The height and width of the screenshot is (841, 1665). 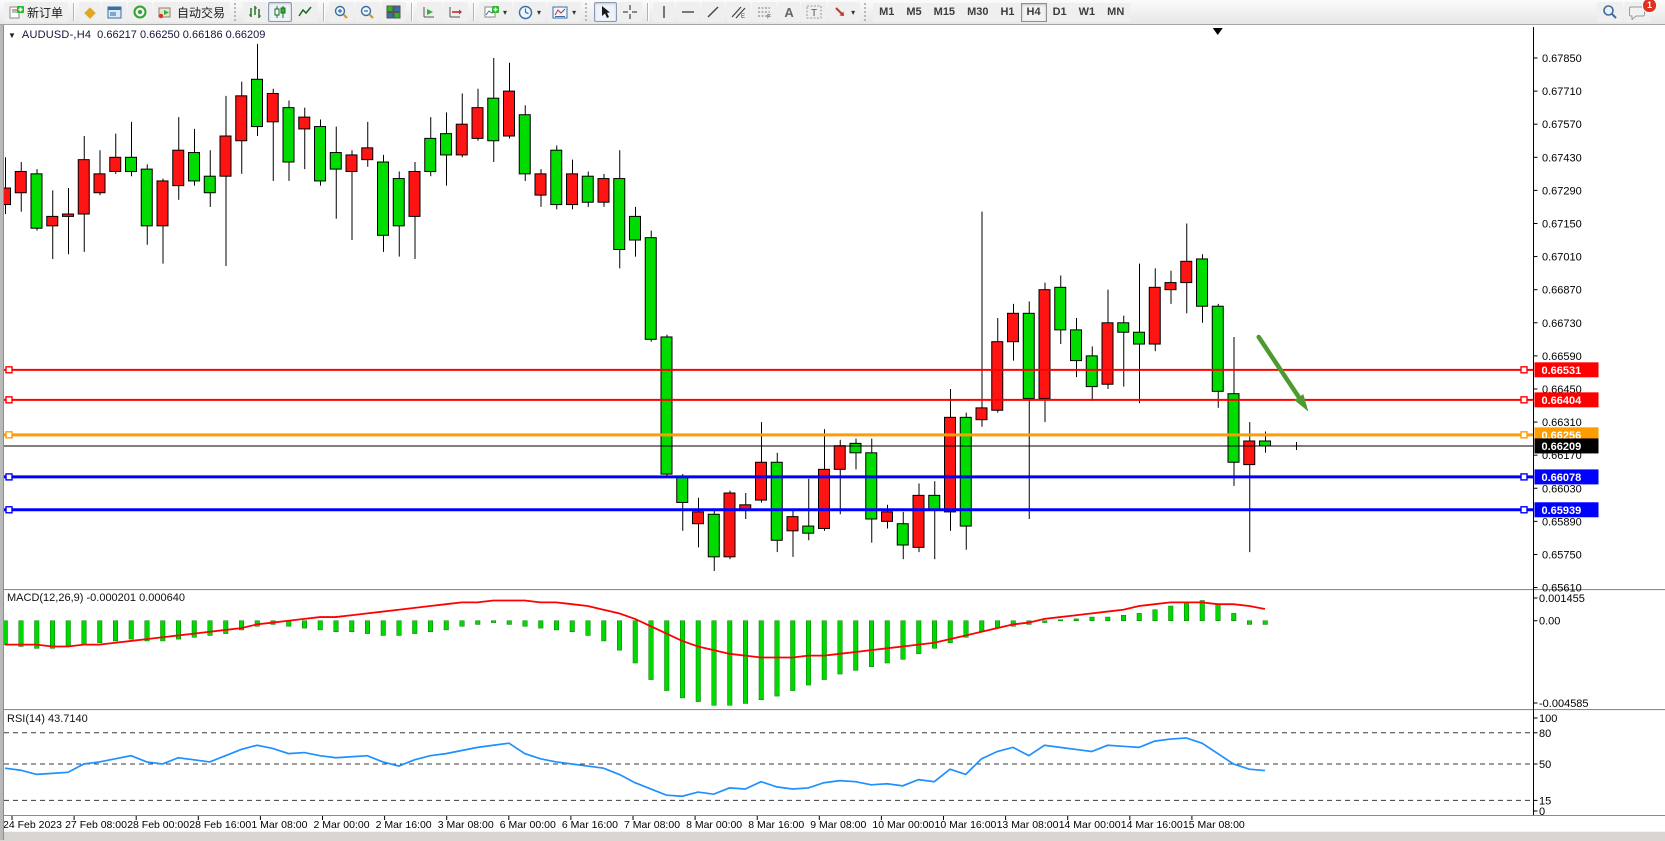 I want to click on price-tick-label: 0.66590, so click(x=1562, y=357).